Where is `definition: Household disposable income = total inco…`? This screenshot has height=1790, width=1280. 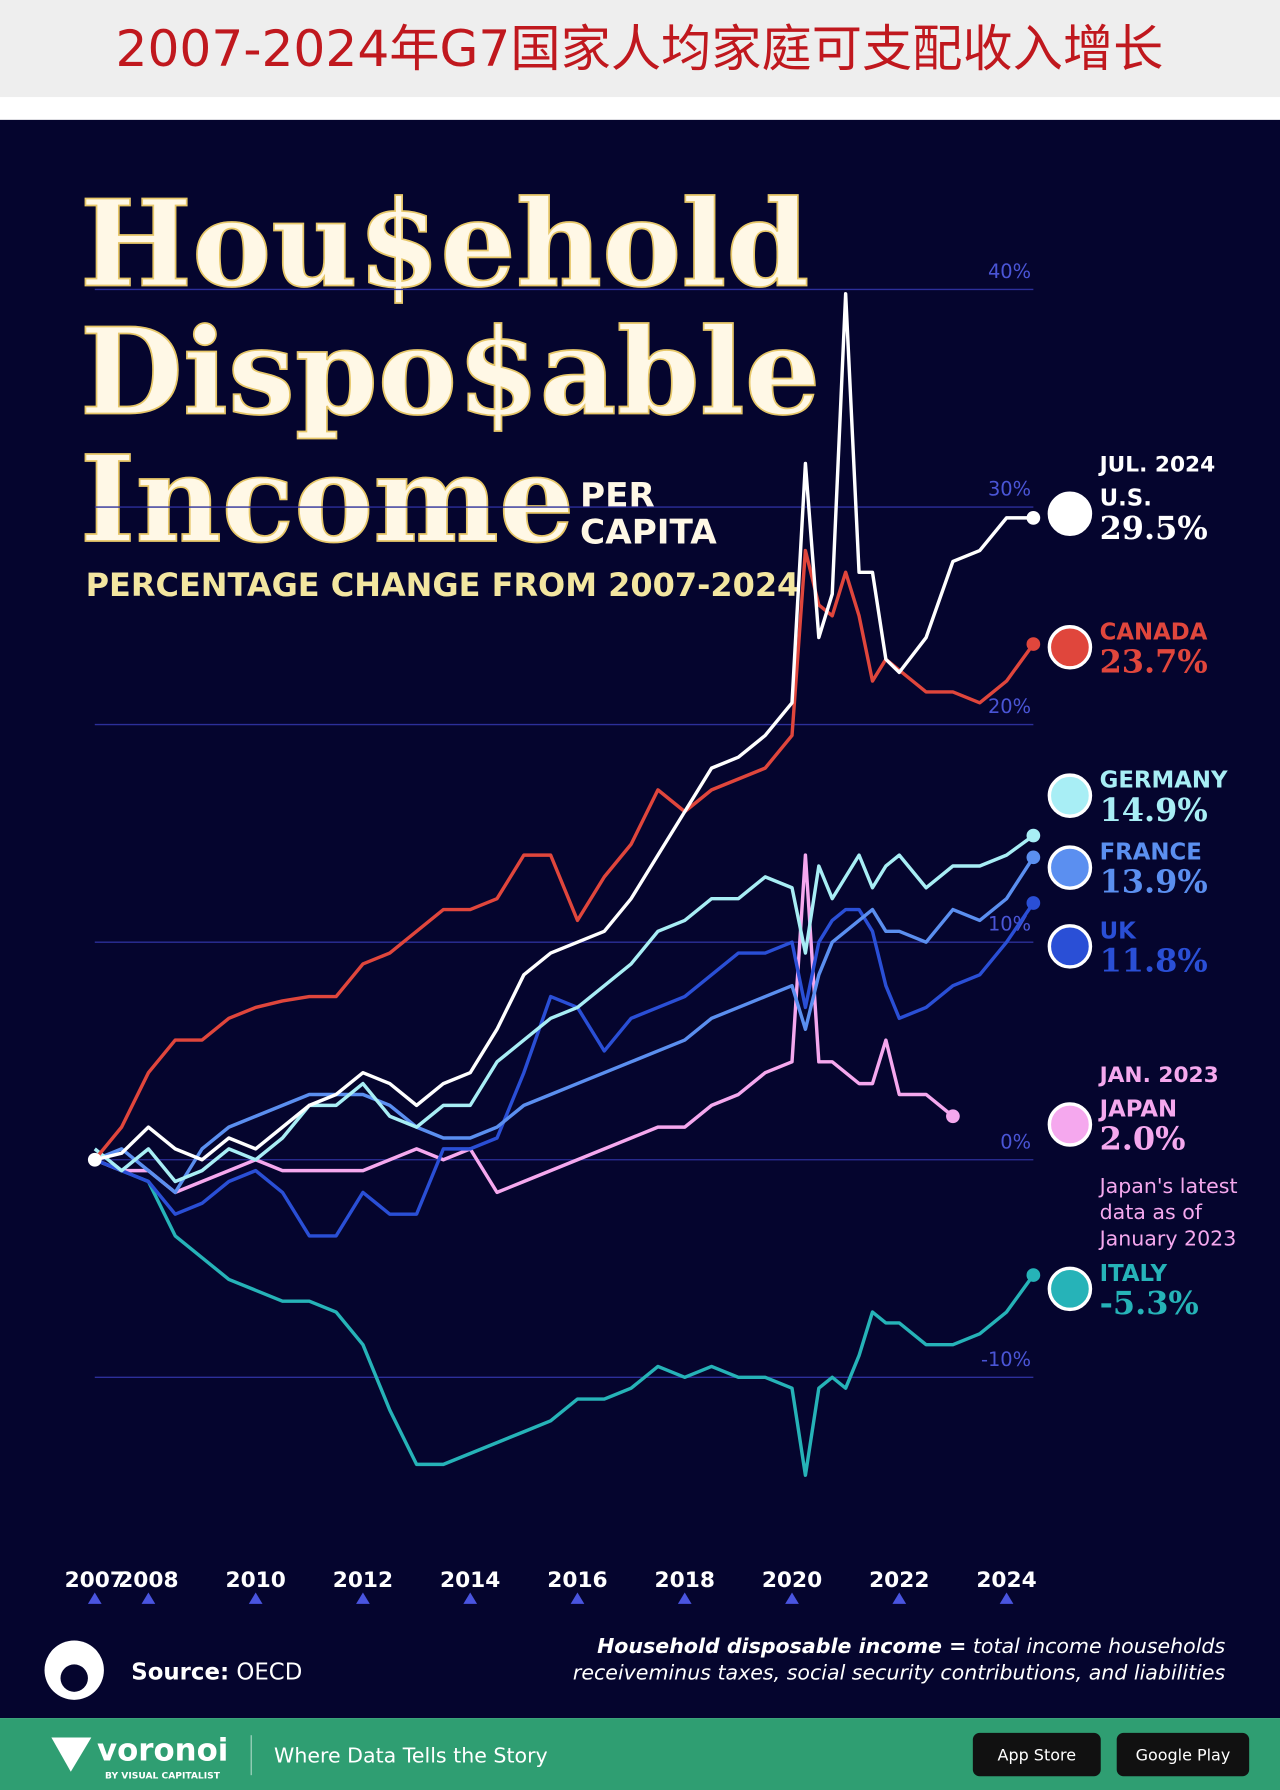 definition: Household disposable income = total inco… is located at coordinates (899, 1659).